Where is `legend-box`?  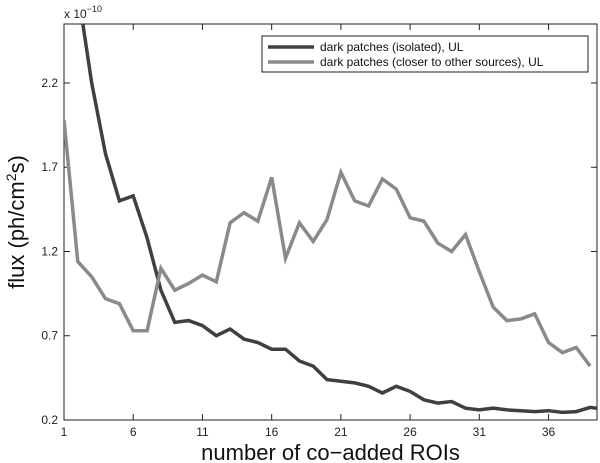 legend-box is located at coordinates (425, 54).